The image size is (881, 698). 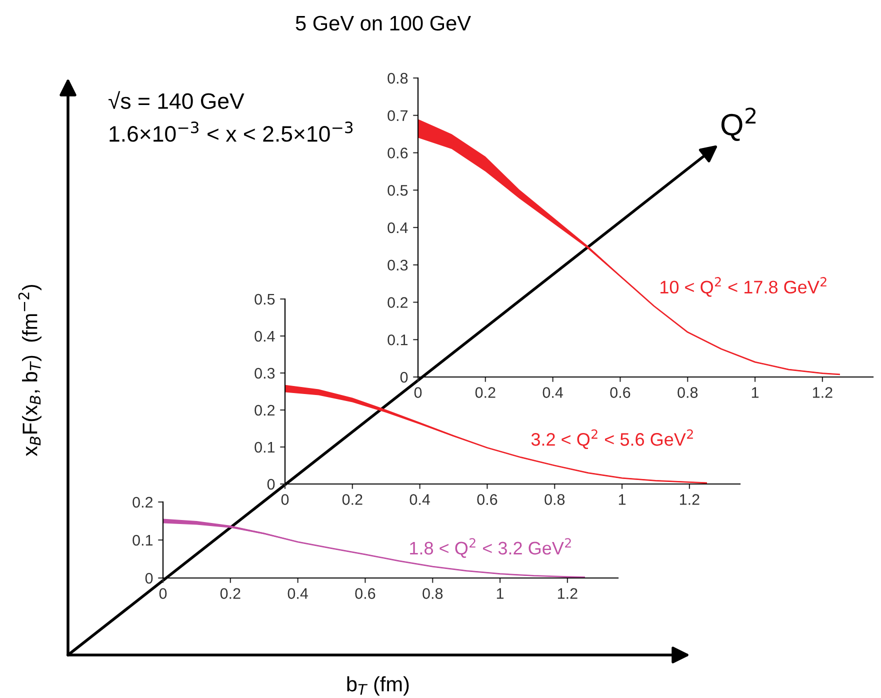 What do you see at coordinates (738, 125) in the screenshot?
I see `annotation: Q$^{2}$` at bounding box center [738, 125].